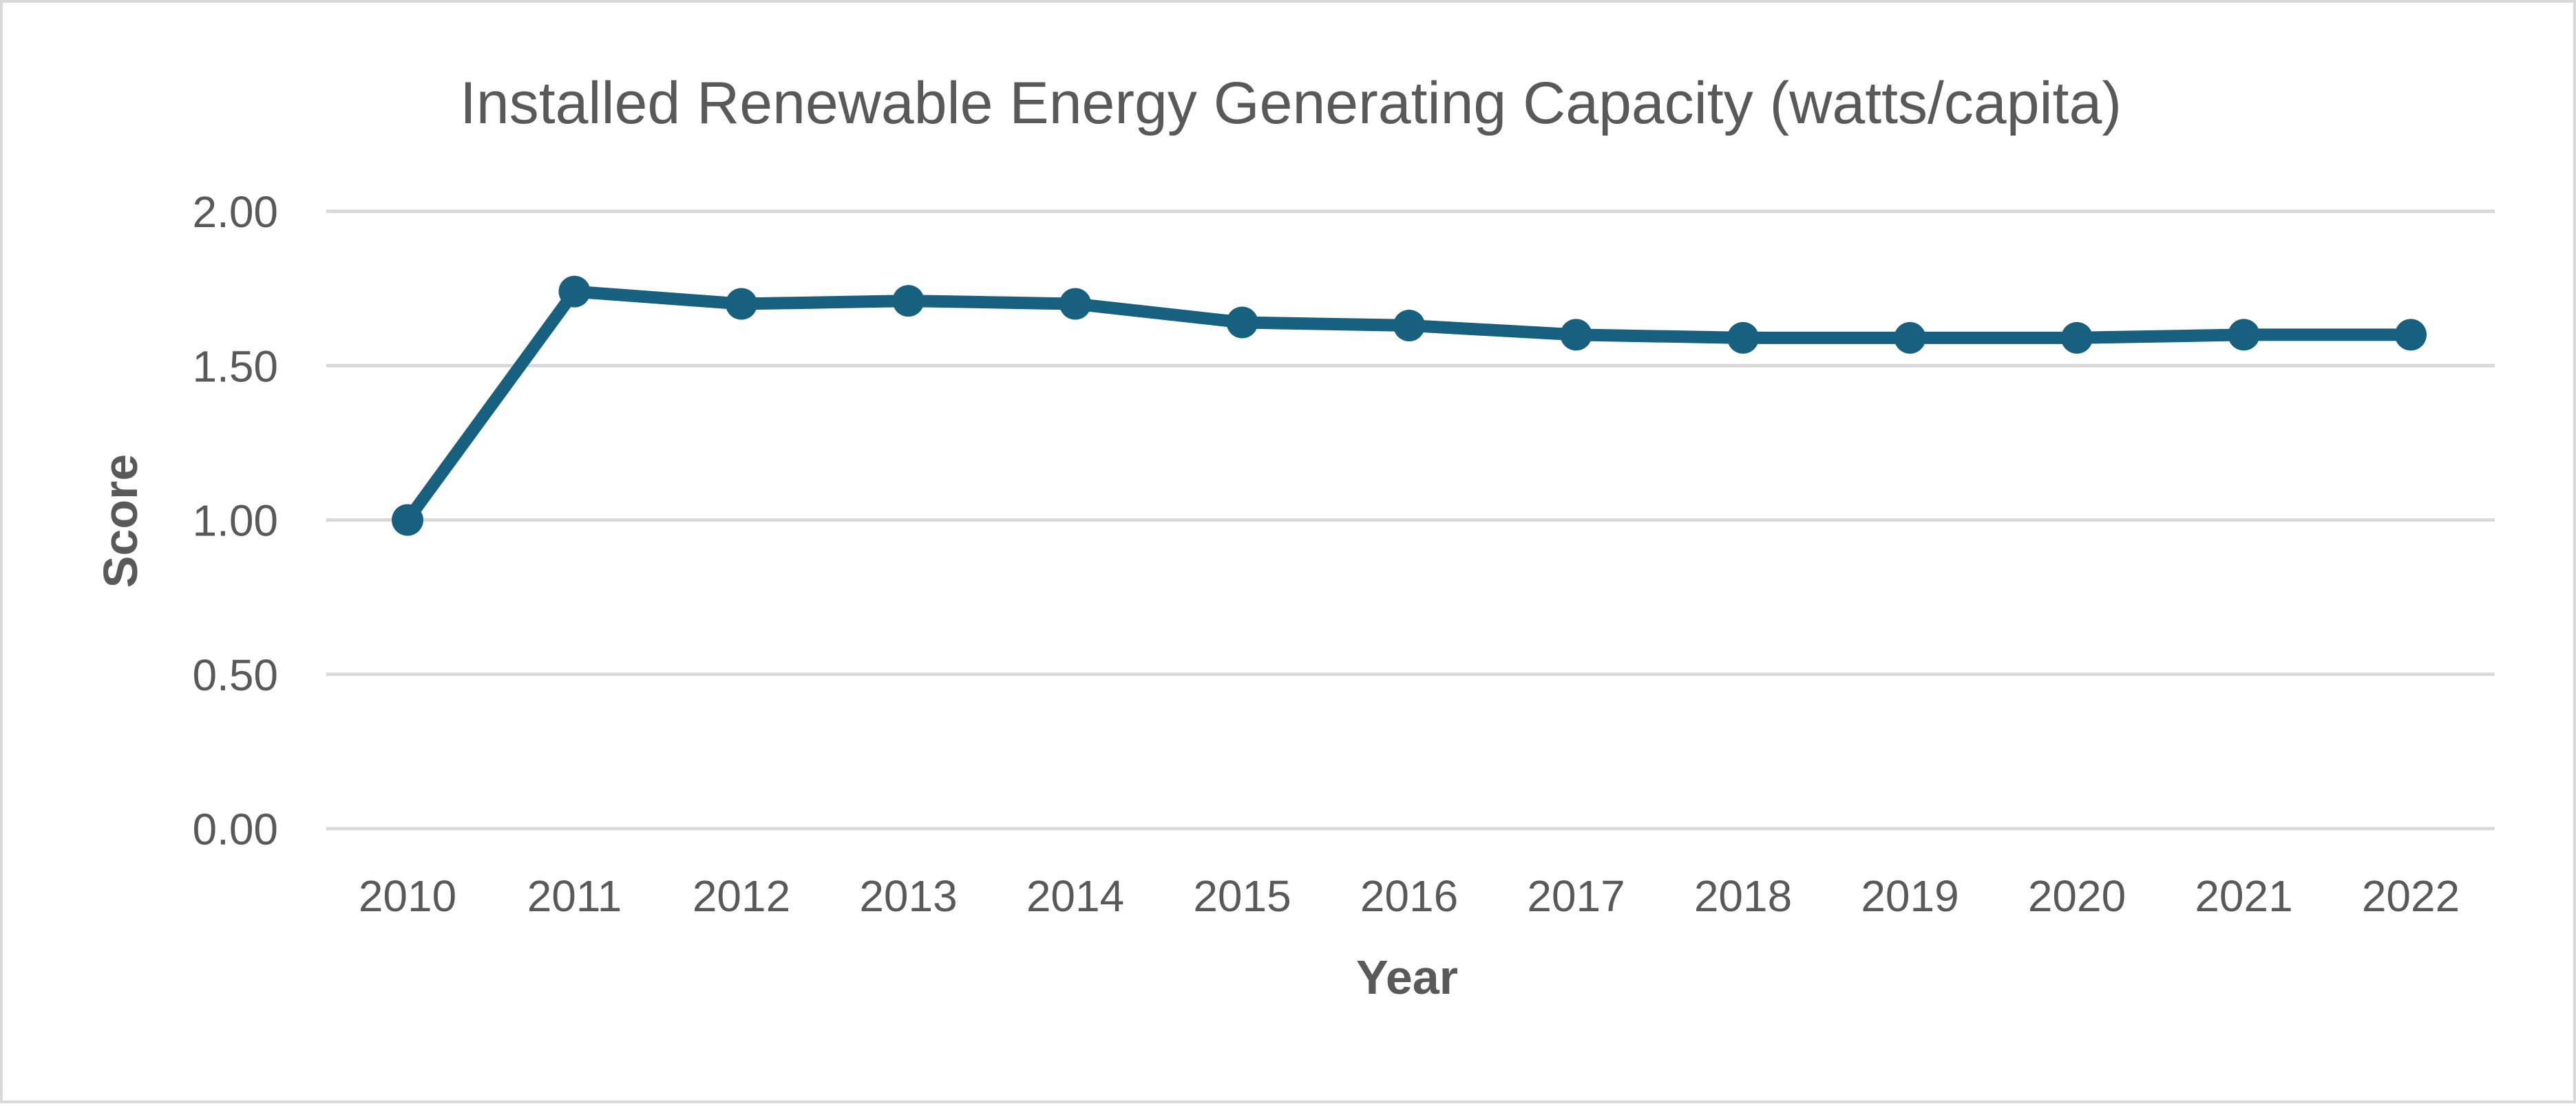 This screenshot has width=2576, height=1106. What do you see at coordinates (235, 675) in the screenshot?
I see `y-tick-label: 0.50` at bounding box center [235, 675].